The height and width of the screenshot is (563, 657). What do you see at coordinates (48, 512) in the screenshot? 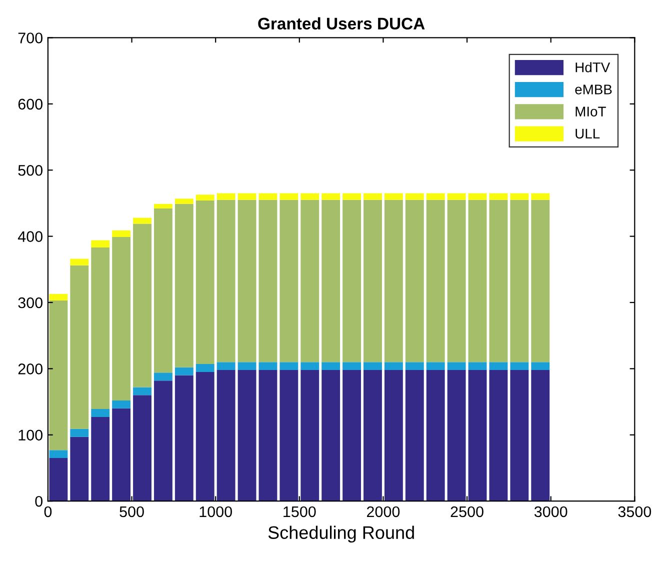
I see `x-tick-label: 0` at bounding box center [48, 512].